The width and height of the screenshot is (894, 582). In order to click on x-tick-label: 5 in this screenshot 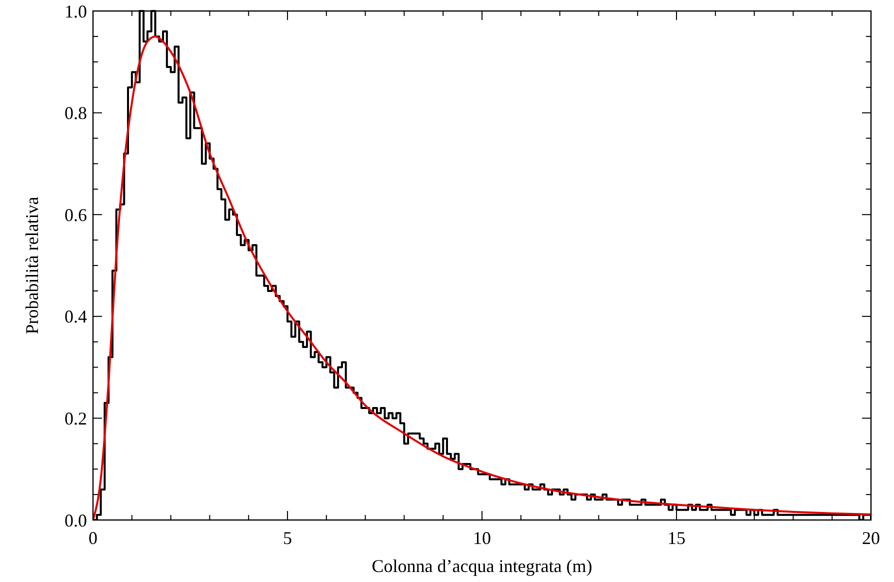, I will do `click(287, 538)`.